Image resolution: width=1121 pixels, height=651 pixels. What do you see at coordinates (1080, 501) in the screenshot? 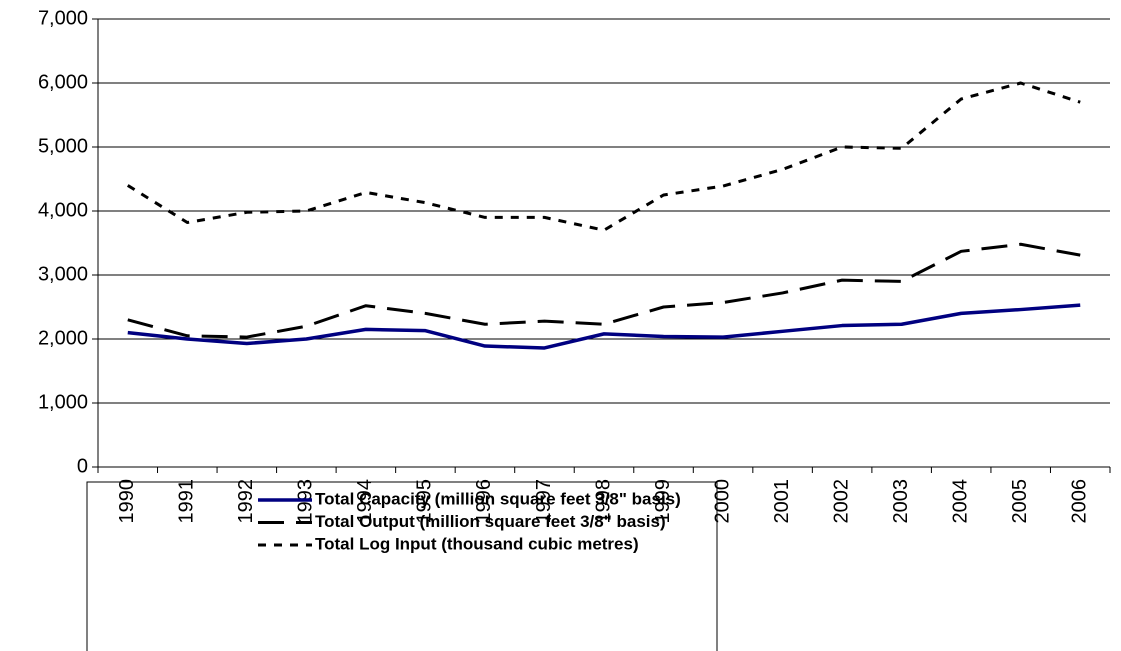
I see `x-tick-label: 2006` at bounding box center [1080, 501].